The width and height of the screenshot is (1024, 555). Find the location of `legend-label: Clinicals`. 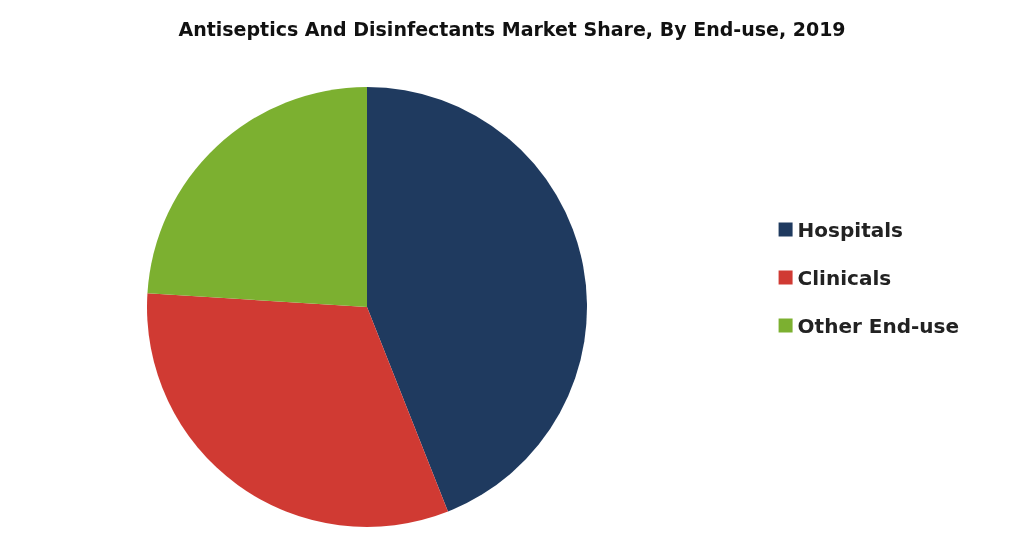

legend-label: Clinicals is located at coordinates (844, 277).